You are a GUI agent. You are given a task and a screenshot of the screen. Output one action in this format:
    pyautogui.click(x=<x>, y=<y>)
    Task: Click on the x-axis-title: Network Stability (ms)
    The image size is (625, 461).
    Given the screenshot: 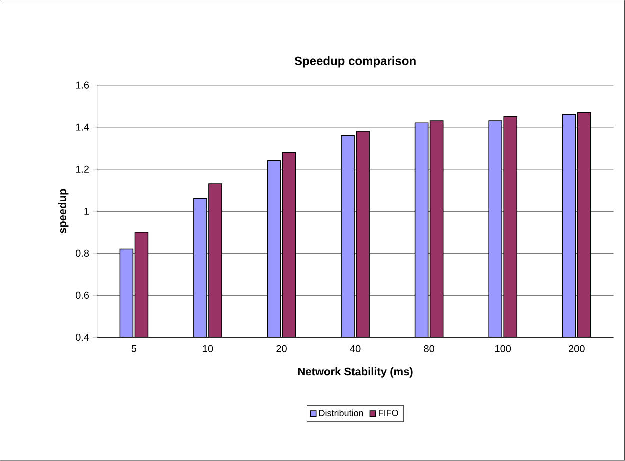 What is the action you would take?
    pyautogui.click(x=355, y=373)
    